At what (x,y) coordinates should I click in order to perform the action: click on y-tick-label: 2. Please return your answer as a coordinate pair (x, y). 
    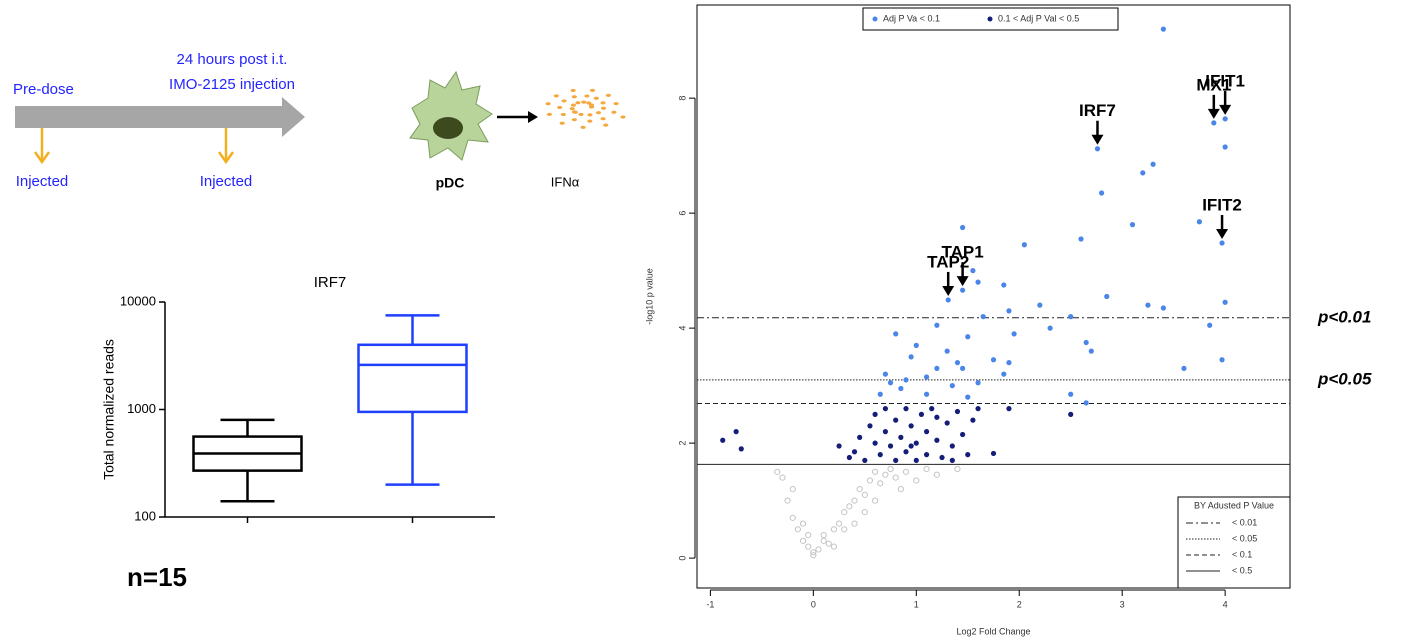
    Looking at the image, I should click on (682, 443).